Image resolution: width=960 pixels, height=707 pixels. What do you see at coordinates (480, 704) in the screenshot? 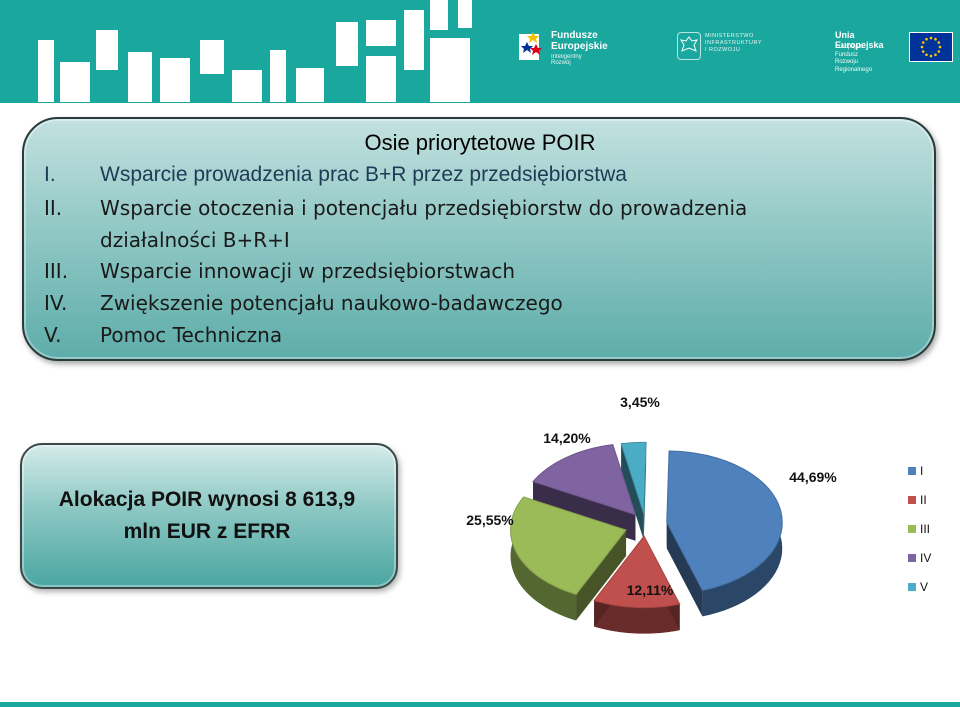
I see `bottom-accent-line` at bounding box center [480, 704].